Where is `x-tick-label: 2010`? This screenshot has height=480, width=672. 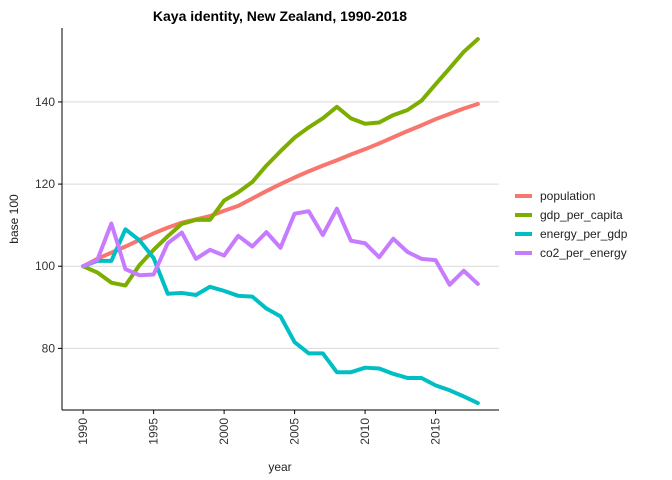 x-tick-label: 2010 is located at coordinates (365, 431).